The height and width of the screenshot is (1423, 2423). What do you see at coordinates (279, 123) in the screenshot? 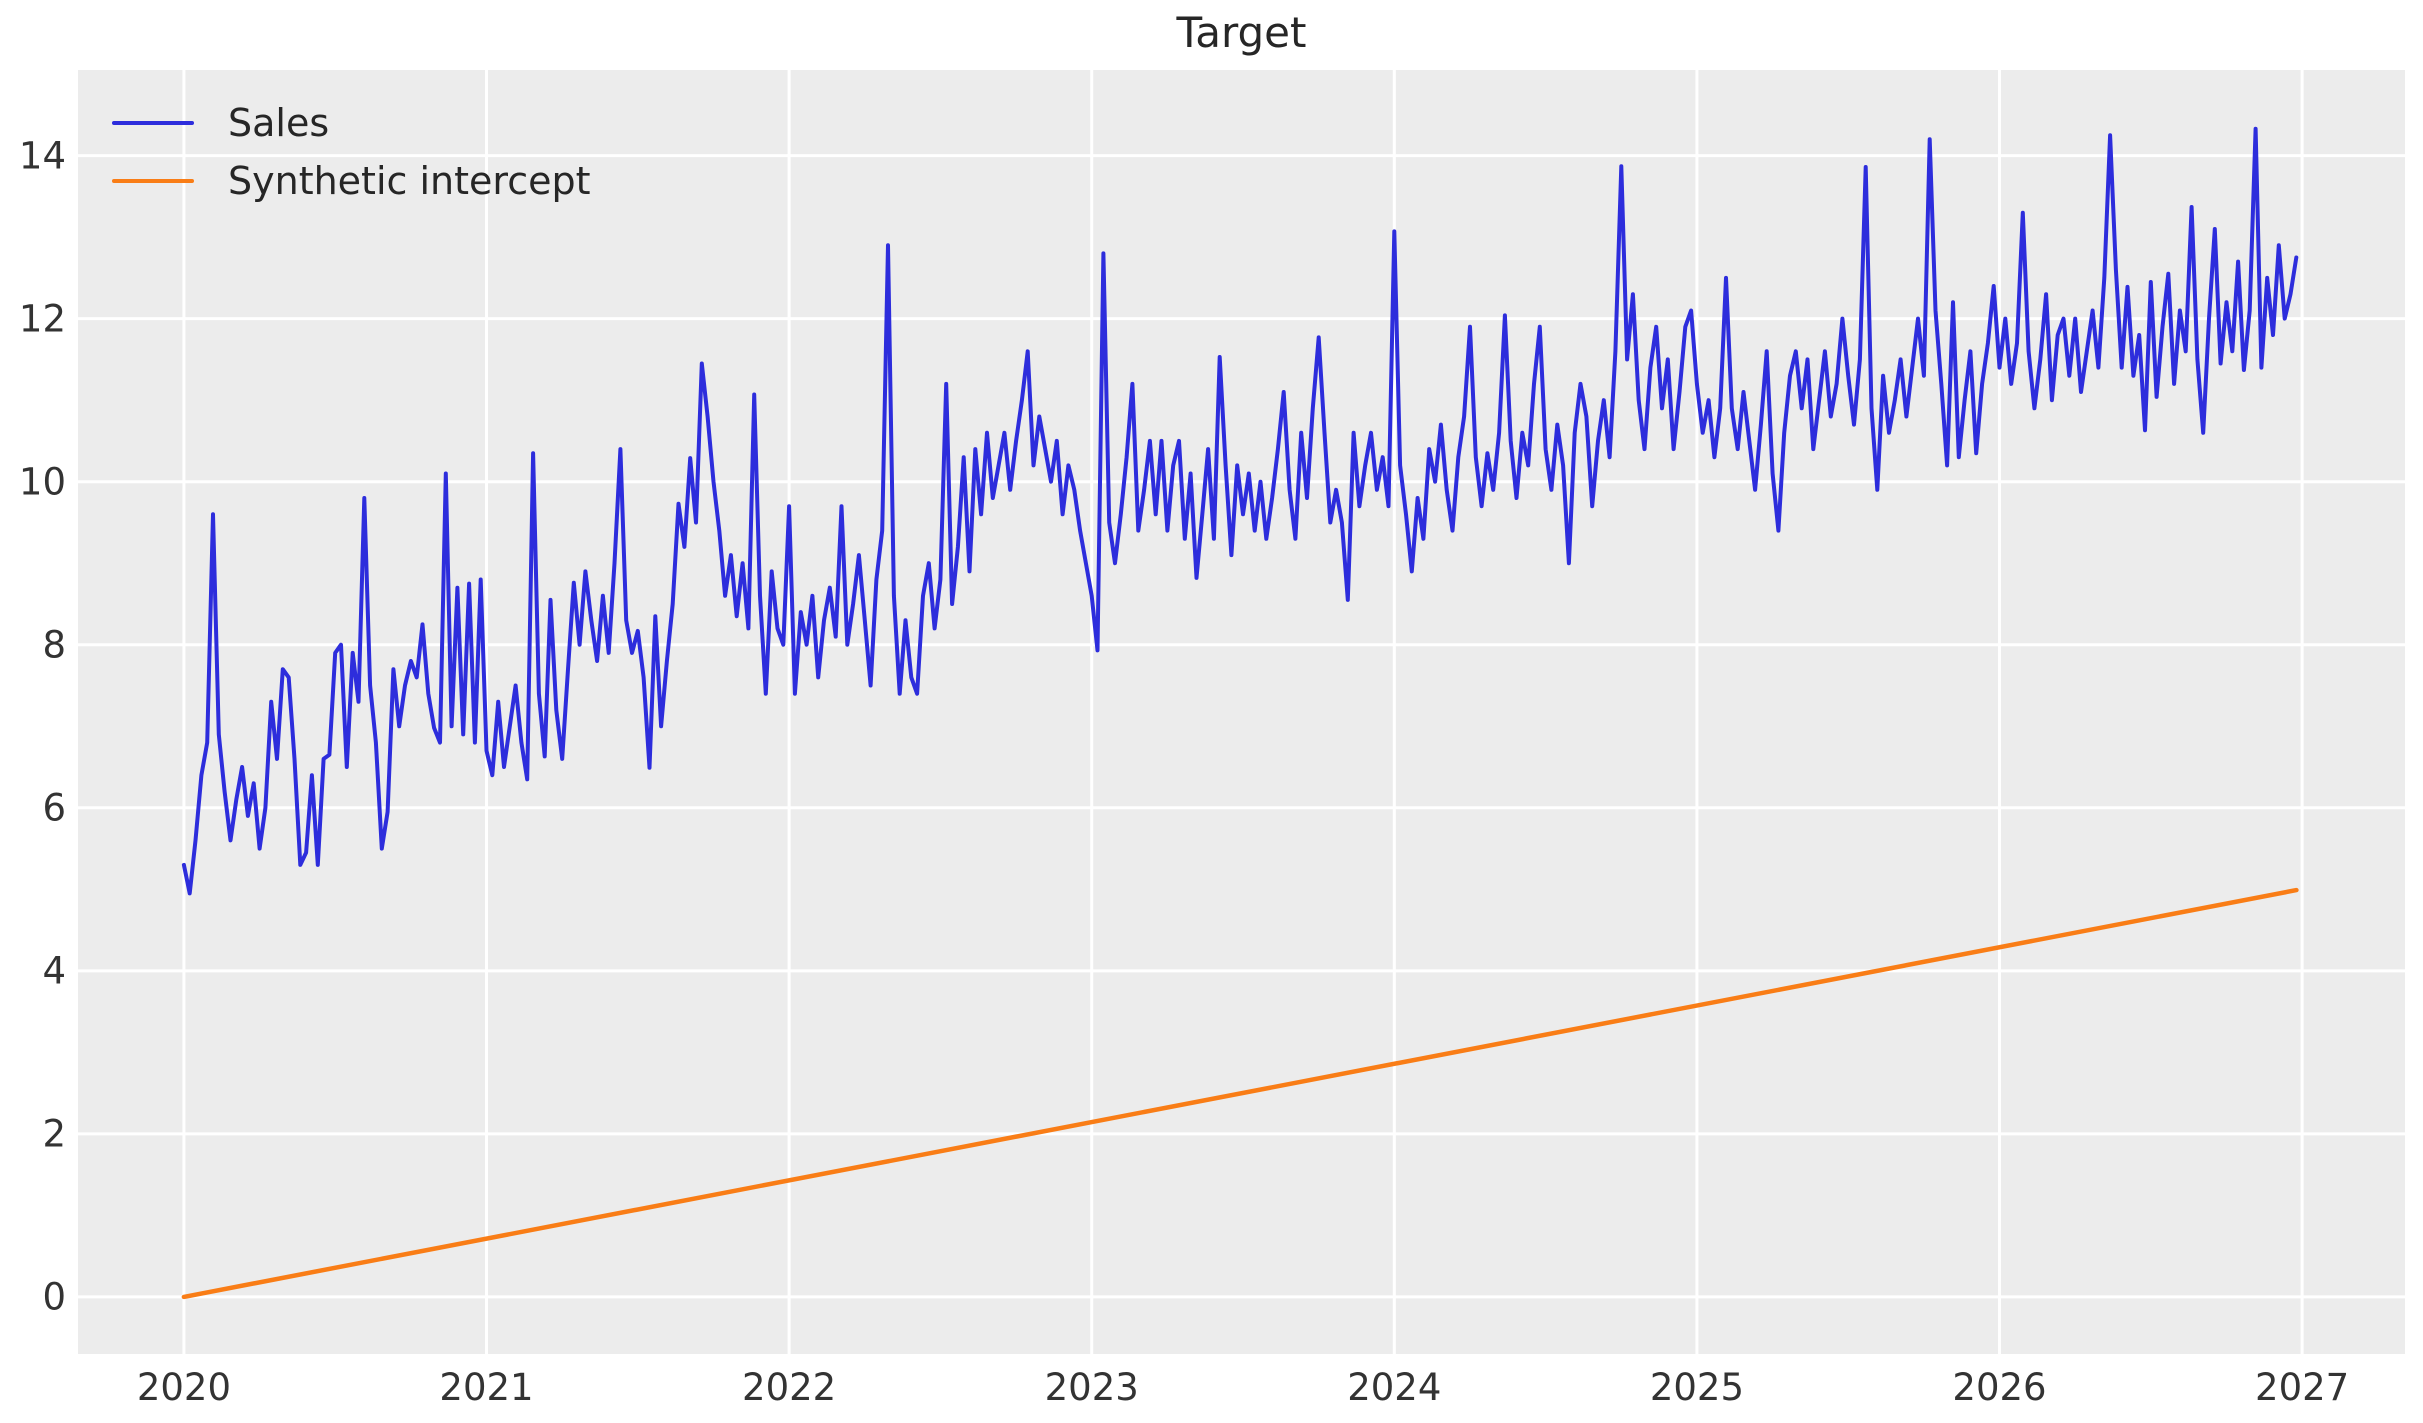
I see `legend-label-sales: Sales` at bounding box center [279, 123].